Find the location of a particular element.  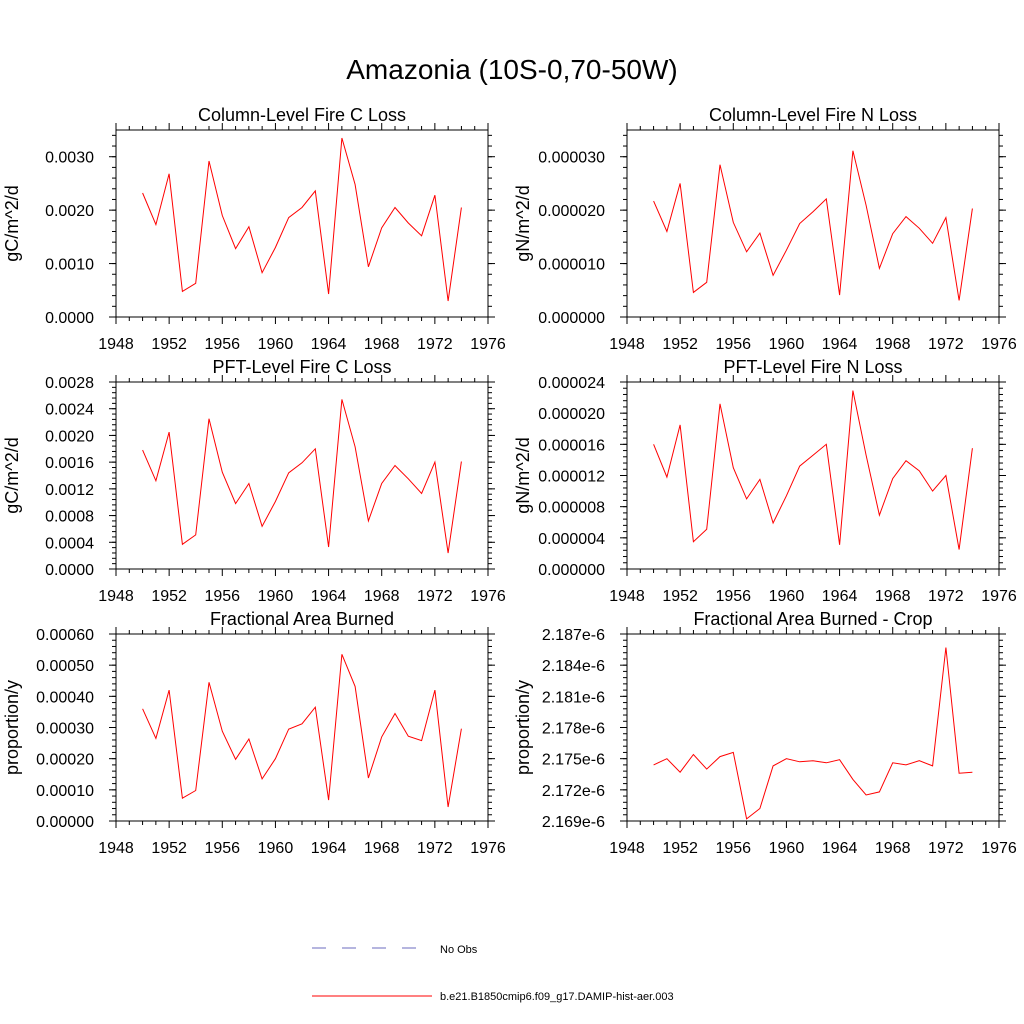

y-tick-label: 0.0028 is located at coordinates (69, 383).